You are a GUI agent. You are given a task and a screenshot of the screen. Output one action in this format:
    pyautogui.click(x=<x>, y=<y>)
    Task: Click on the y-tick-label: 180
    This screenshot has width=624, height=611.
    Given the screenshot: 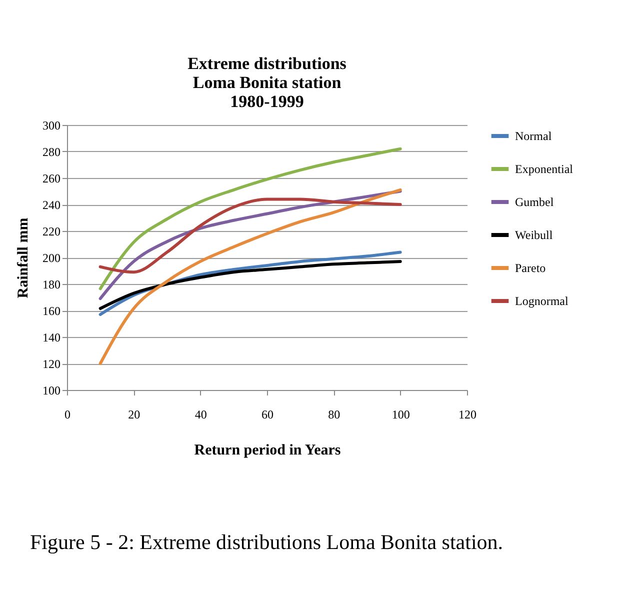 What is the action you would take?
    pyautogui.click(x=51, y=285)
    